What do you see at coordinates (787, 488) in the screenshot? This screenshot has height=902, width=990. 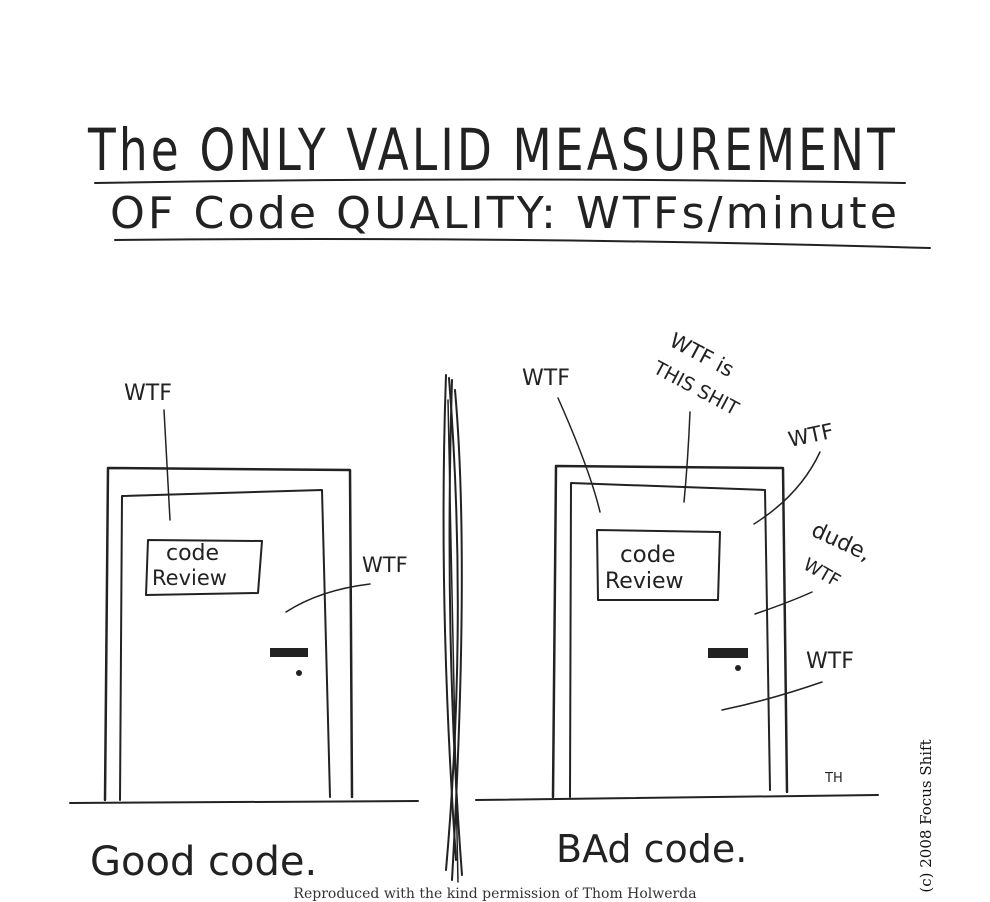 I see `right-wtf-3-pointer` at bounding box center [787, 488].